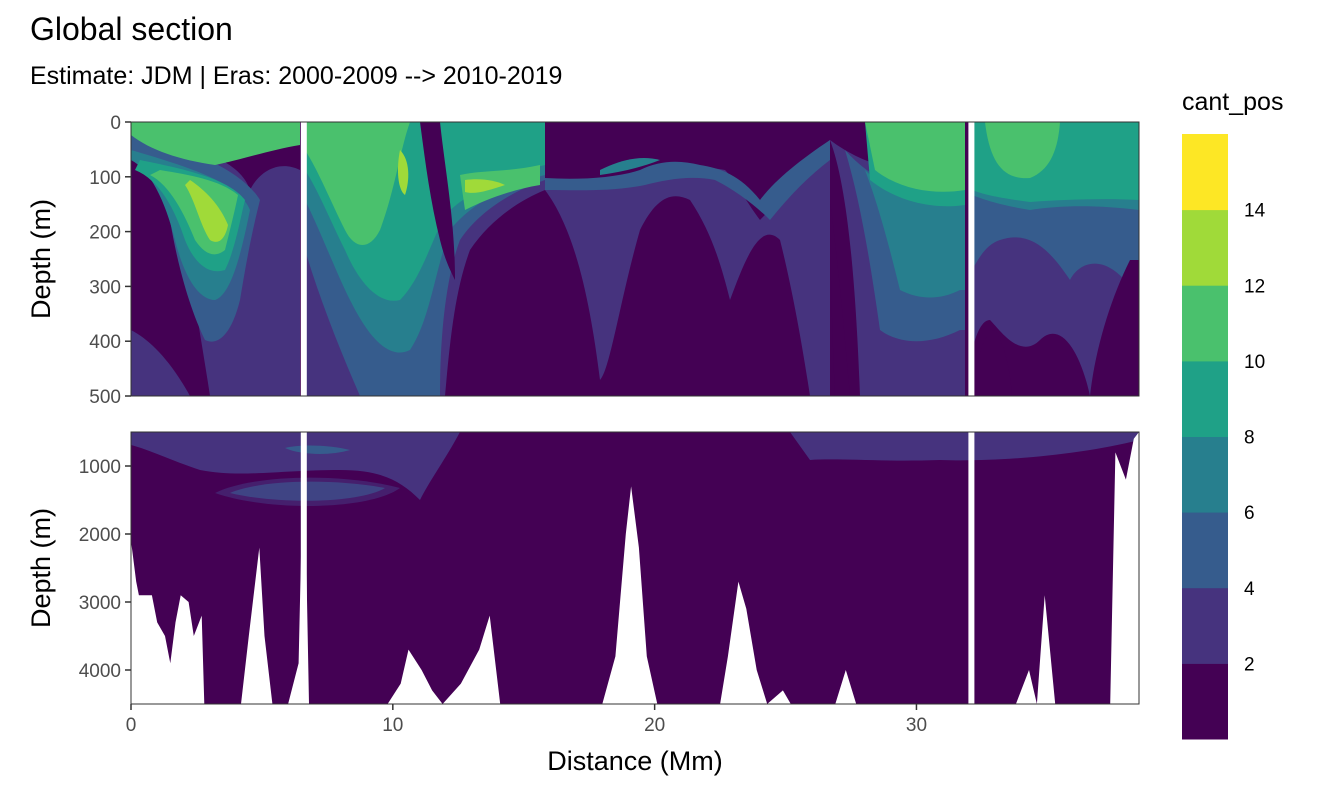  Describe the element at coordinates (105, 397) in the screenshot. I see `y-tick-label-upper: 500` at that location.